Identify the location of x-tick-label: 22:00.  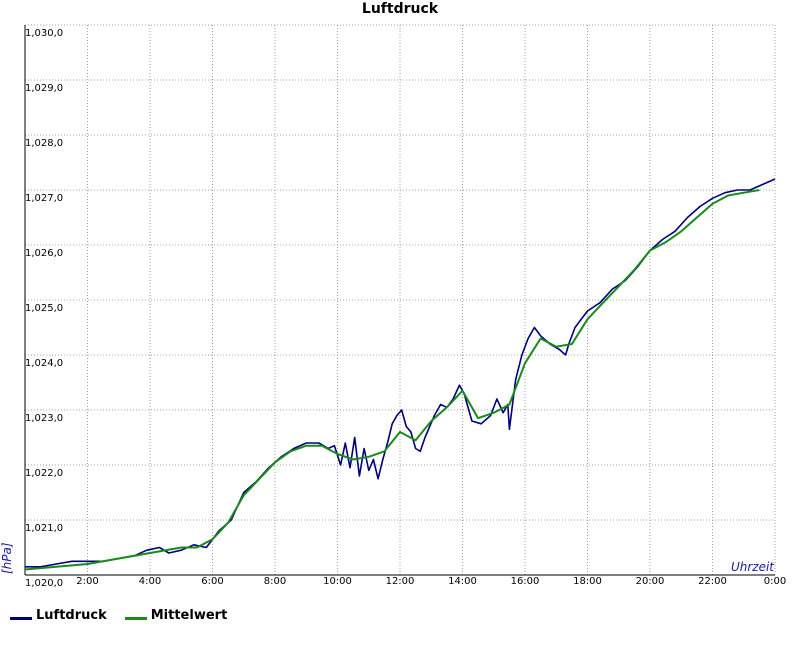
(712, 581).